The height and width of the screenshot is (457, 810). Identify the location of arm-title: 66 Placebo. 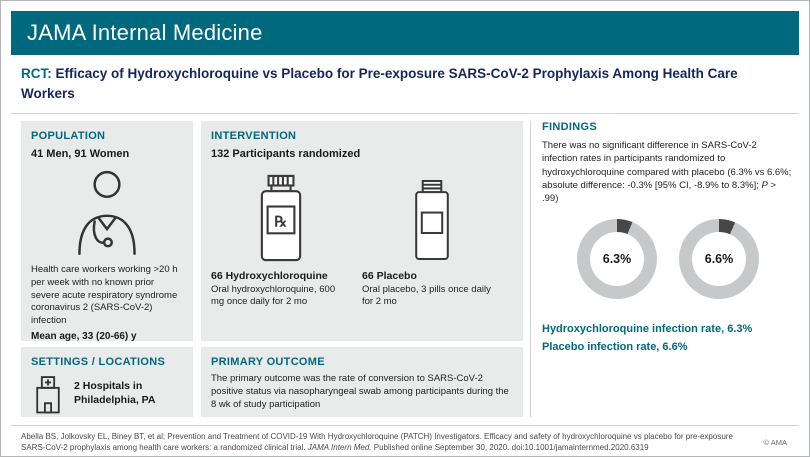
(389, 276).